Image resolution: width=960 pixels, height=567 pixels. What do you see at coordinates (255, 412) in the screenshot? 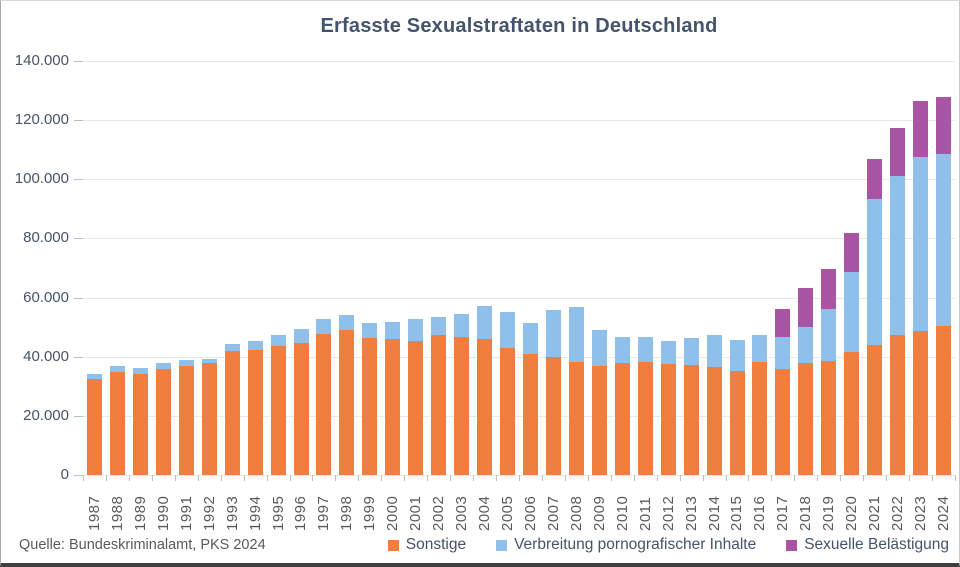
I see `bar-segment-1994` at bounding box center [255, 412].